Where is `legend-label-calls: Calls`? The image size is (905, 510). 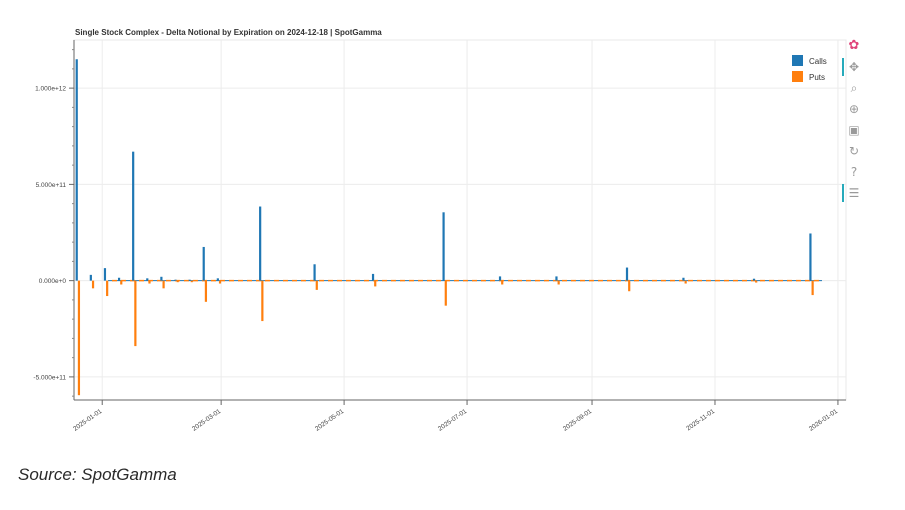
legend-label-calls: Calls is located at coordinates (818, 61).